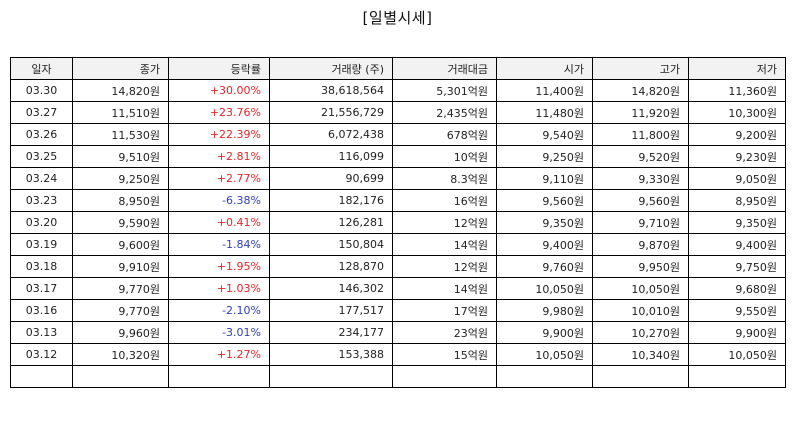 This screenshot has width=795, height=425. I want to click on date-cell: 03.18, so click(41, 266).